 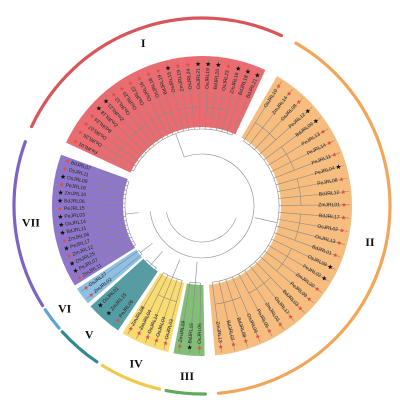 What do you see at coordinates (169, 329) in the screenshot?
I see `leaf-label: OsJRL03` at bounding box center [169, 329].